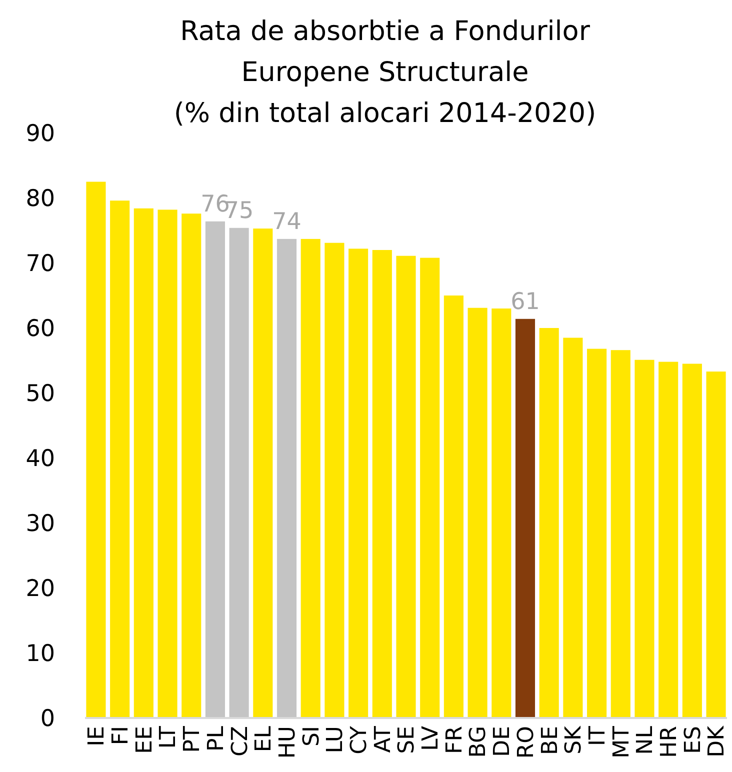 The height and width of the screenshot is (772, 732). What do you see at coordinates (97, 736) in the screenshot?
I see `x-tick-label: IE` at bounding box center [97, 736].